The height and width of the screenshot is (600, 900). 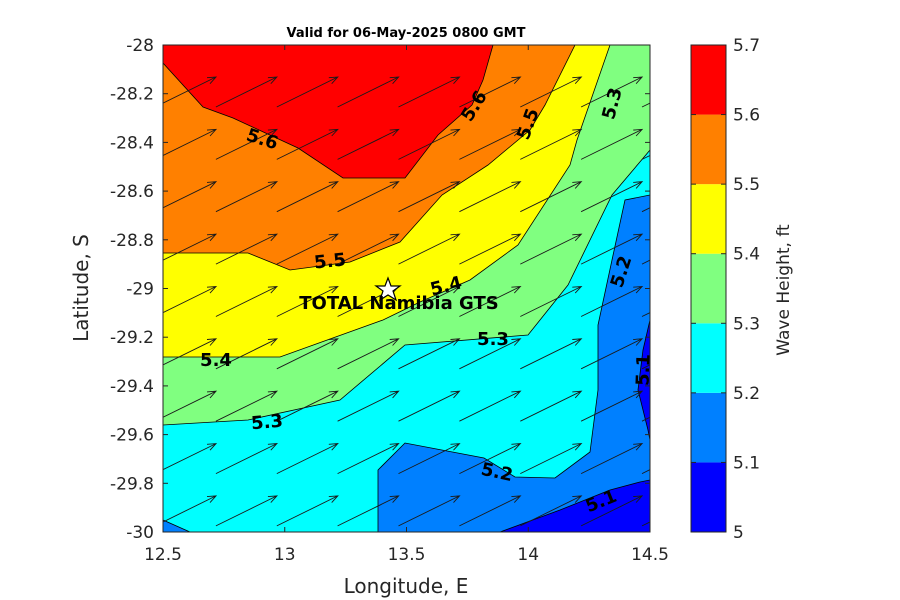 What do you see at coordinates (643, 370) in the screenshot?
I see `contour-label: 5.1` at bounding box center [643, 370].